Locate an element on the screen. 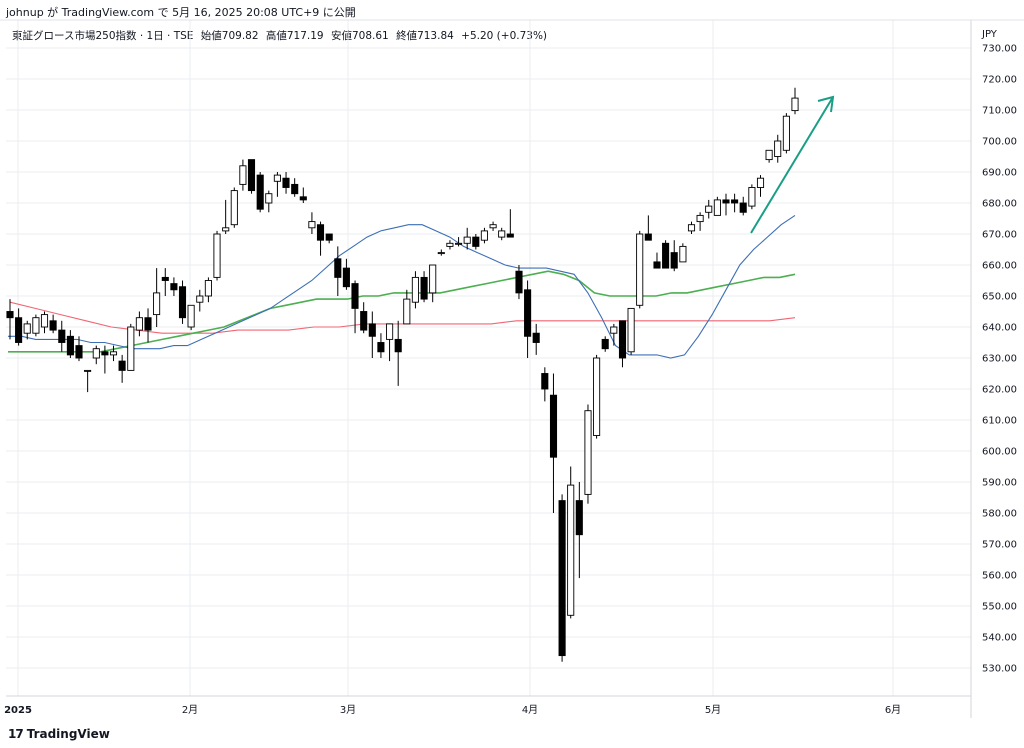 The image size is (1024, 748). x-tick-label: 2月 is located at coordinates (190, 710).